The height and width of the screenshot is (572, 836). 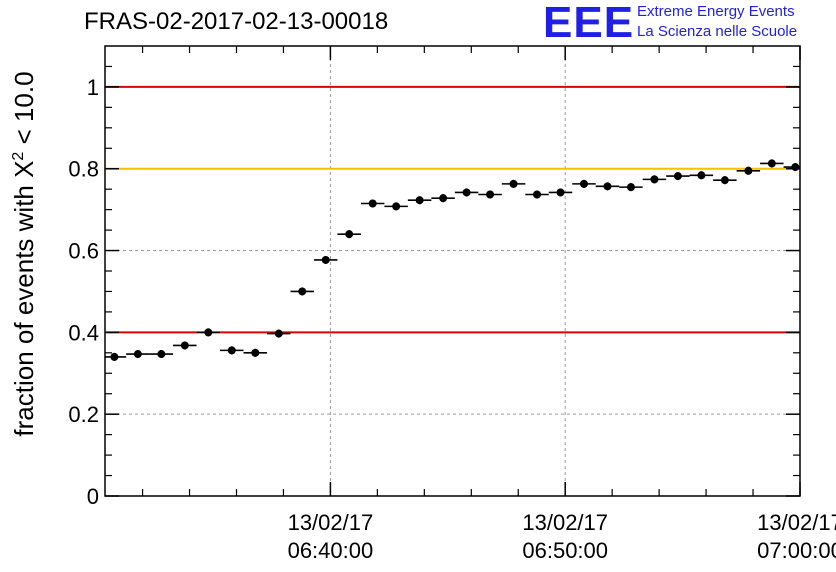 I want to click on logo-tagline-2: La Scienza nelle Scuole, so click(x=717, y=31).